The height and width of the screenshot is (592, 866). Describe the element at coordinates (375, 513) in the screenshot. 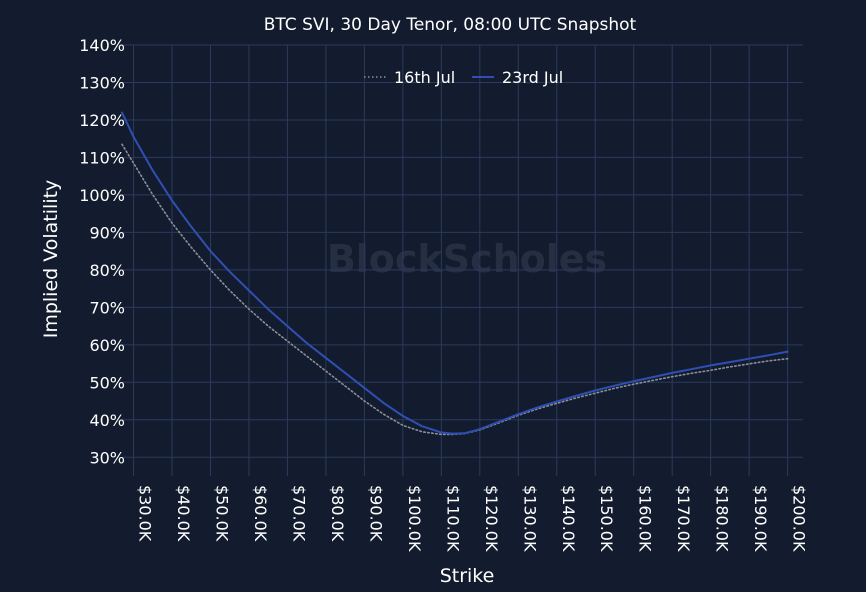

I see `x-tick-label: $90.0K` at that location.